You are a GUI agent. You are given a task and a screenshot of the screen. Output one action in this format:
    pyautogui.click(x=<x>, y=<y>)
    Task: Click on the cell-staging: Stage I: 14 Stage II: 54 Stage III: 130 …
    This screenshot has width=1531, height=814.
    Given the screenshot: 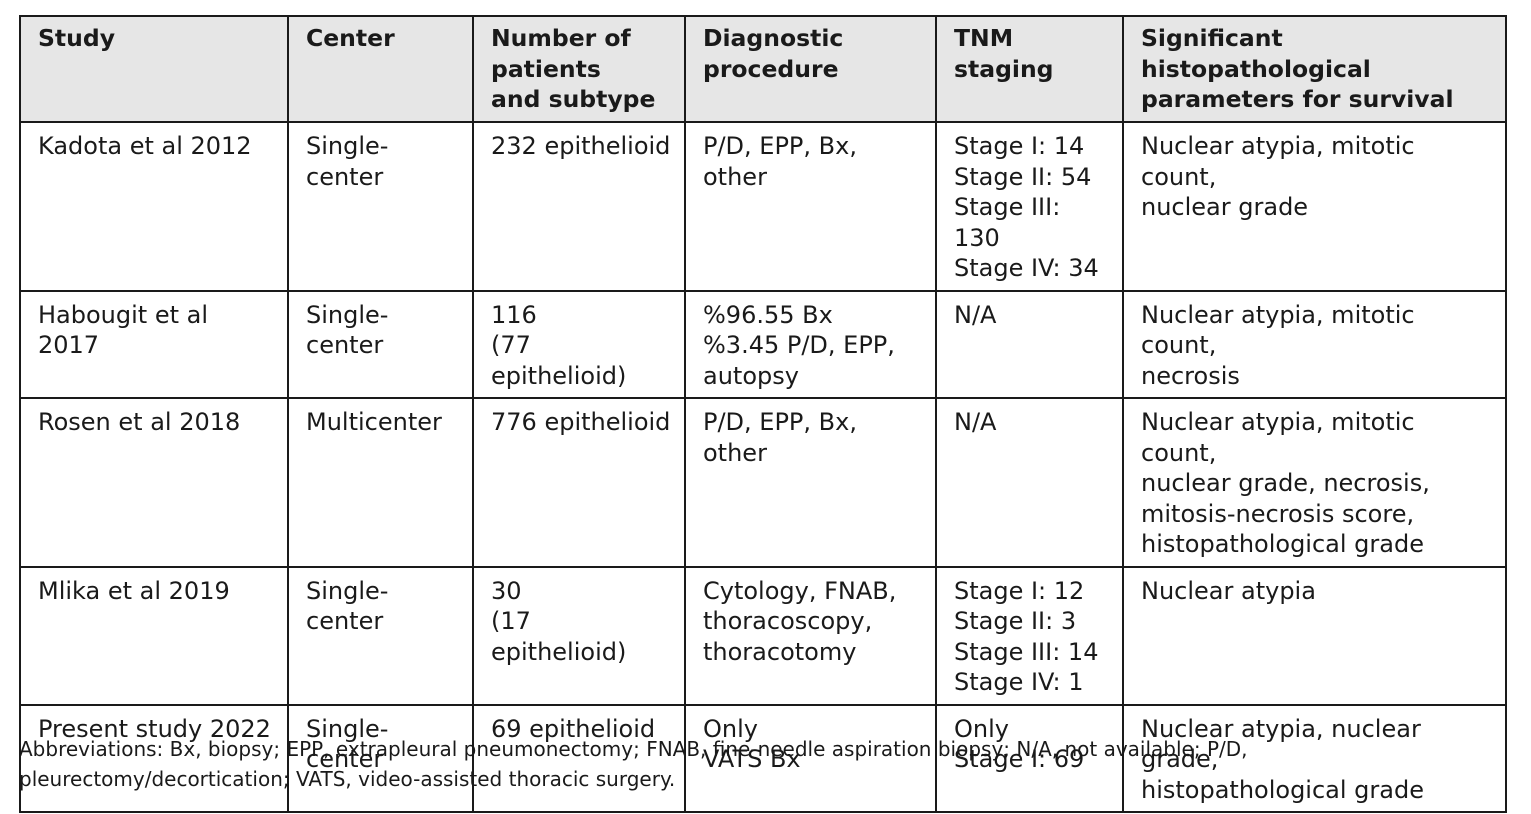 What is the action you would take?
    pyautogui.click(x=1029, y=206)
    